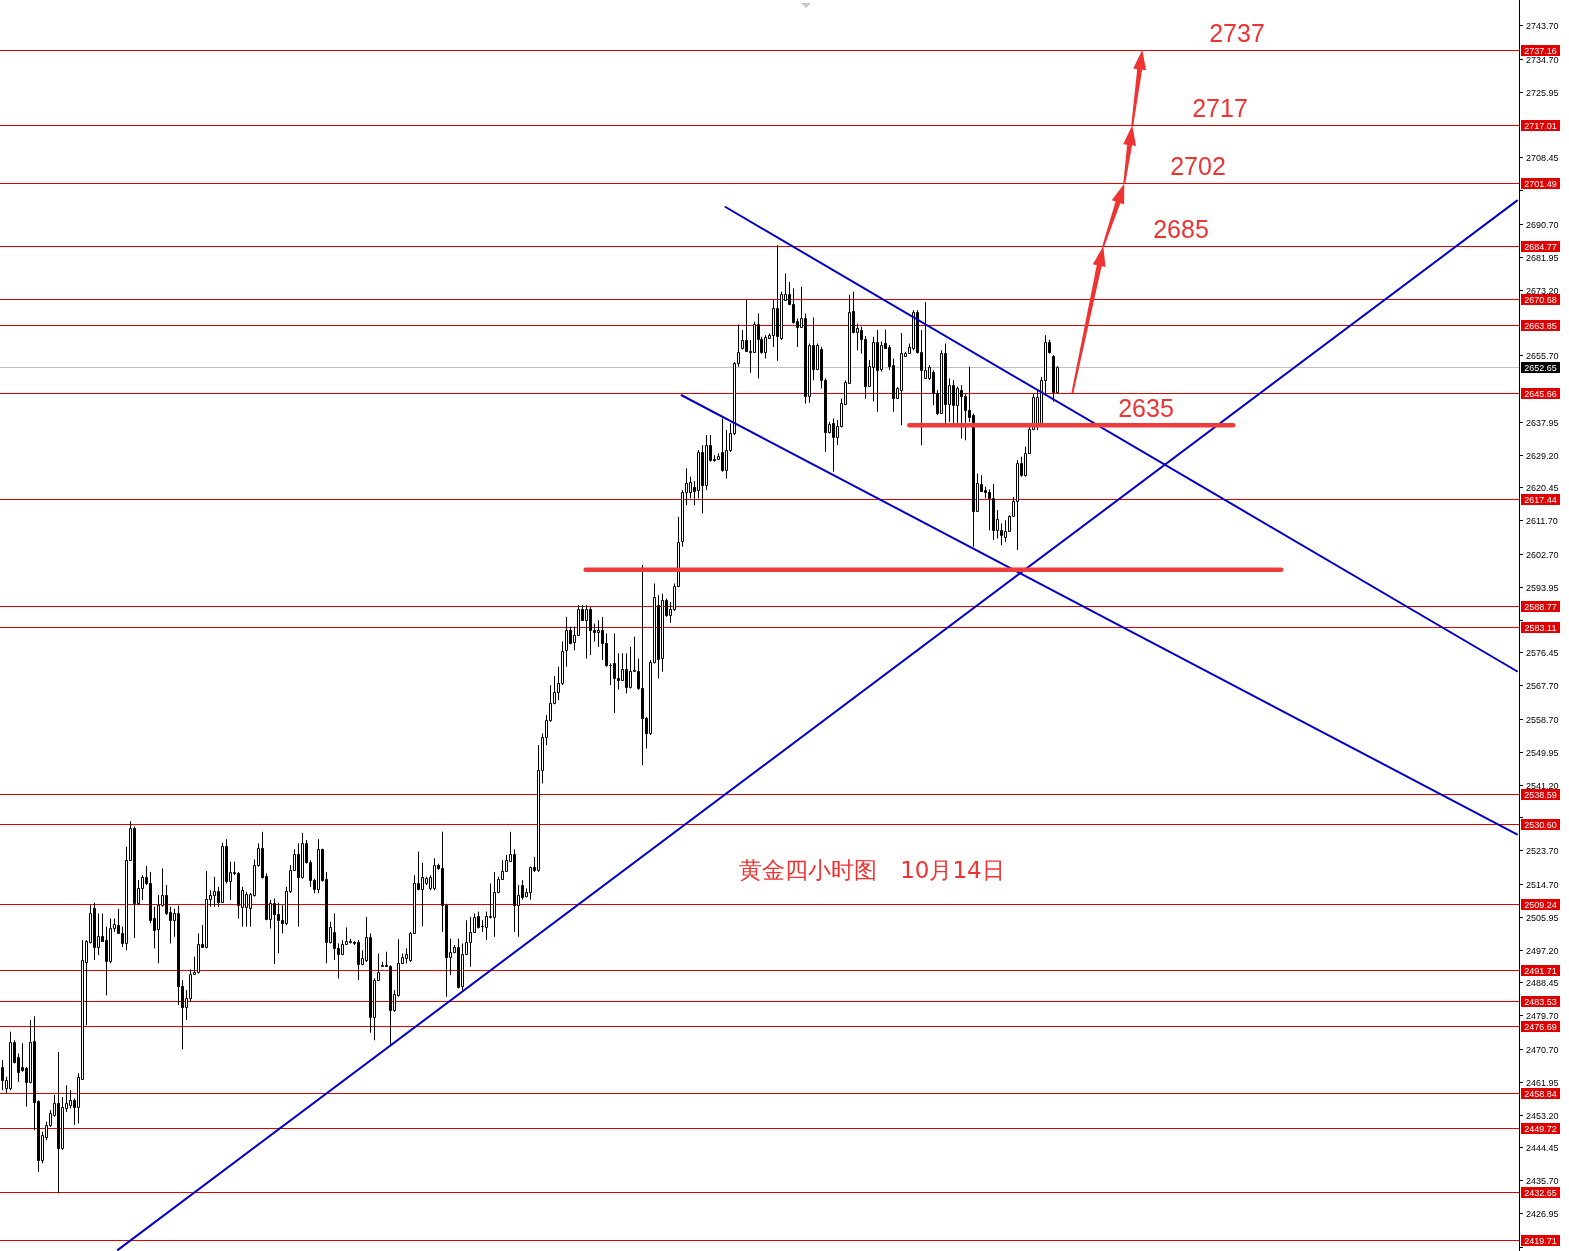  Describe the element at coordinates (1542, 884) in the screenshot. I see `y-tick-label: 2514.70` at that location.